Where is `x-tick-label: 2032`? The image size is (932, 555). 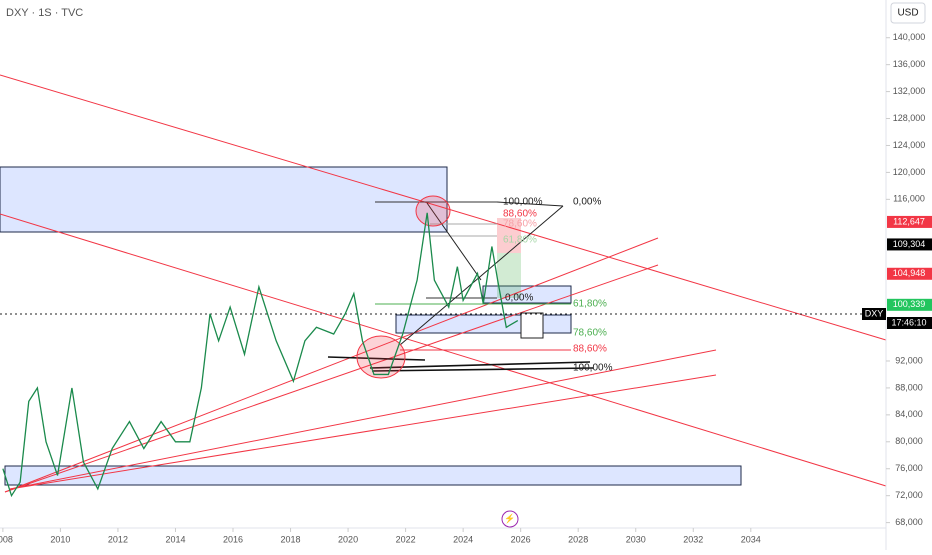 x-tick-label: 2032 is located at coordinates (693, 539).